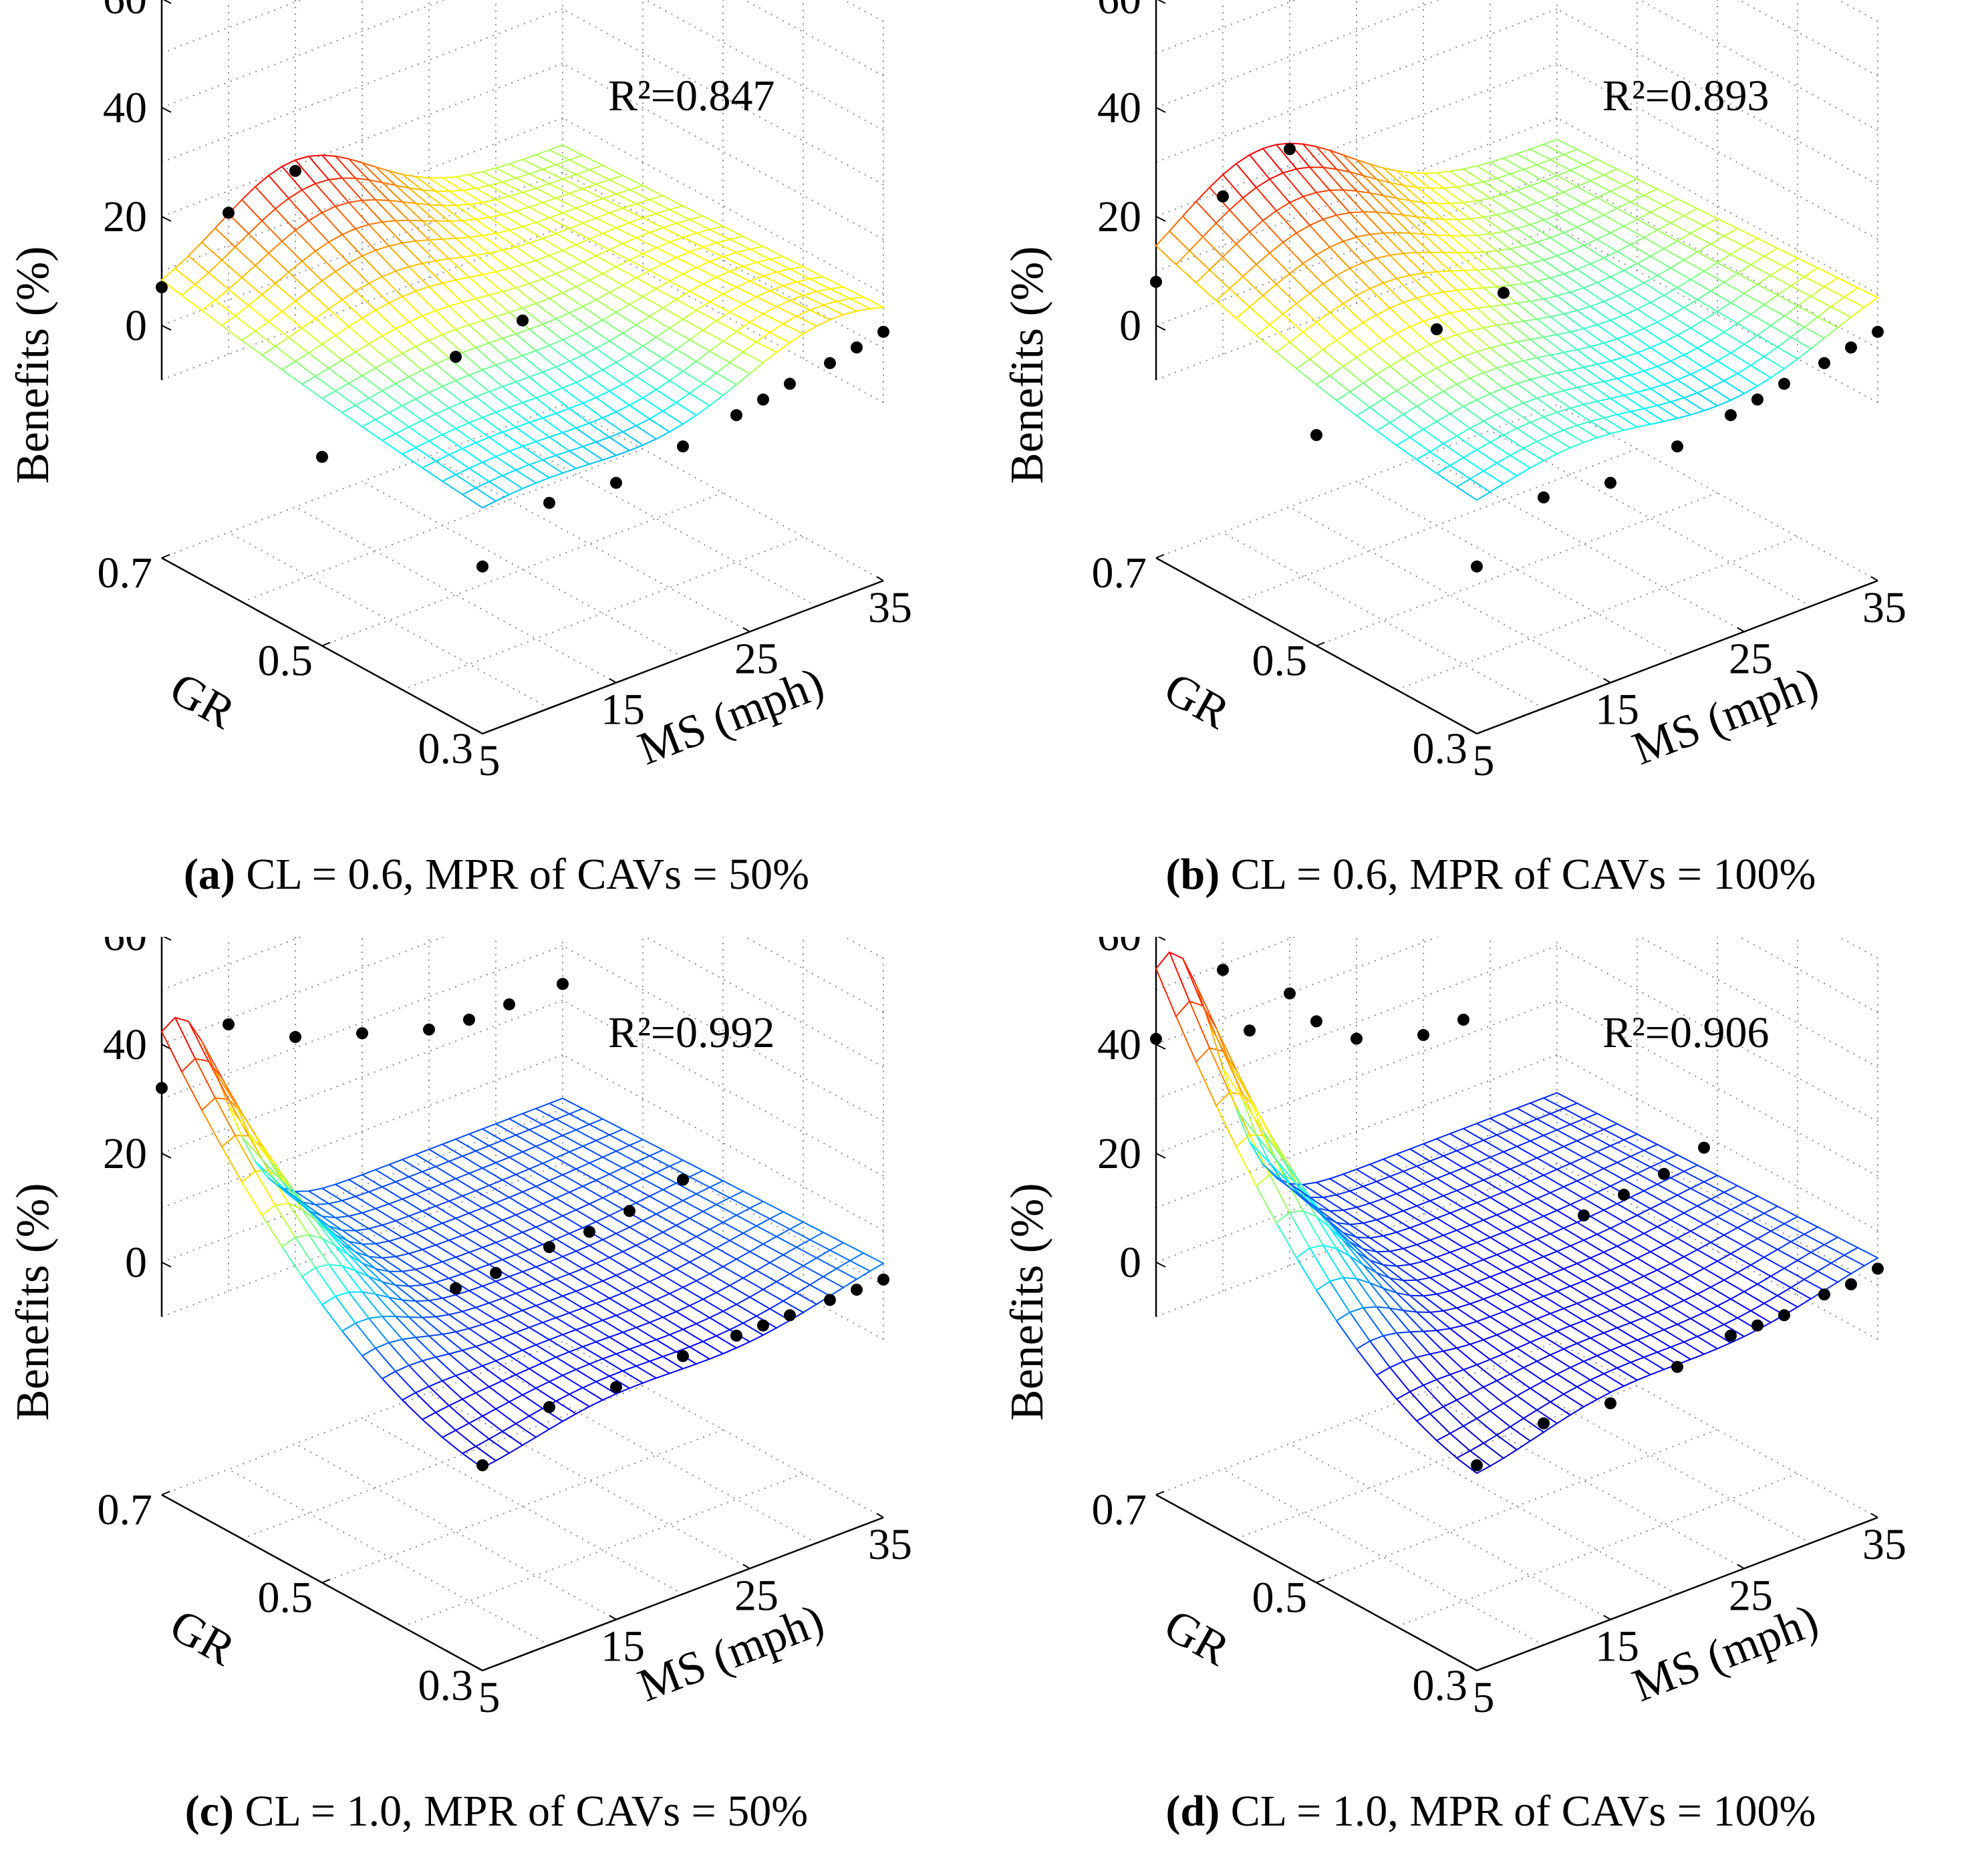  Describe the element at coordinates (522, 1506) in the screenshot. I see `grid-line` at that location.